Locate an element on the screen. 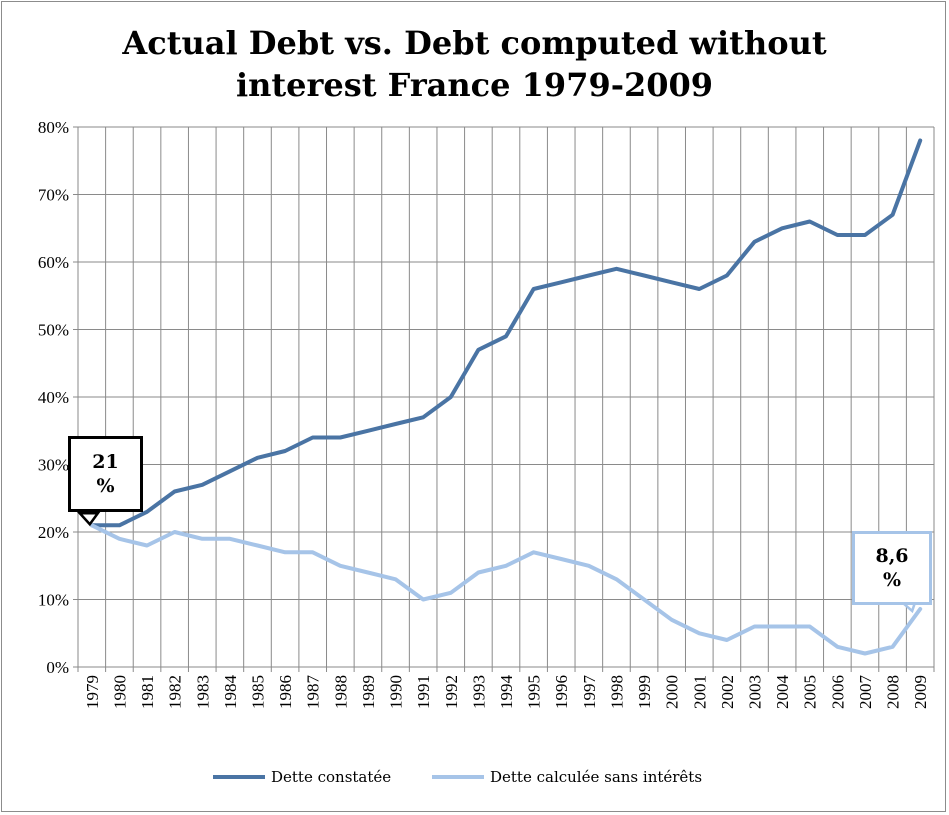  x-tick-label: 1997 is located at coordinates (589, 692).